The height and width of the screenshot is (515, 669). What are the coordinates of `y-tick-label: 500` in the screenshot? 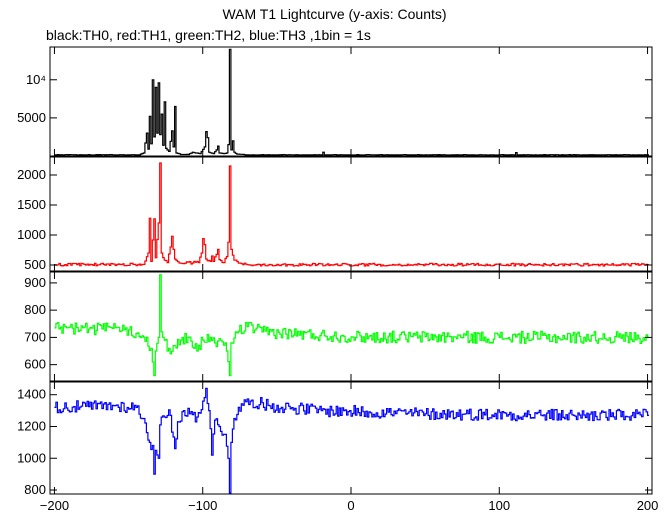 It's located at (35, 264).